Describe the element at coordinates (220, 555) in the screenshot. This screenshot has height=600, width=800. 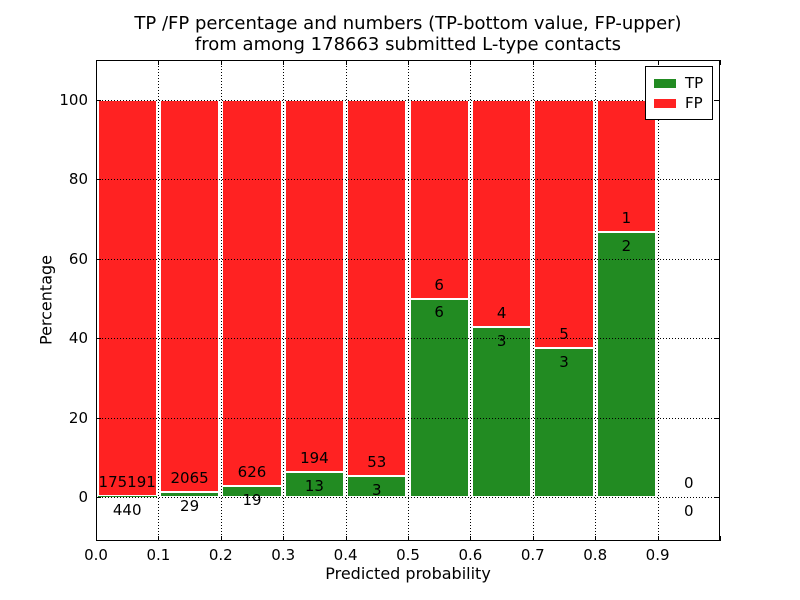
I see `x-tick-label: 0.2` at that location.